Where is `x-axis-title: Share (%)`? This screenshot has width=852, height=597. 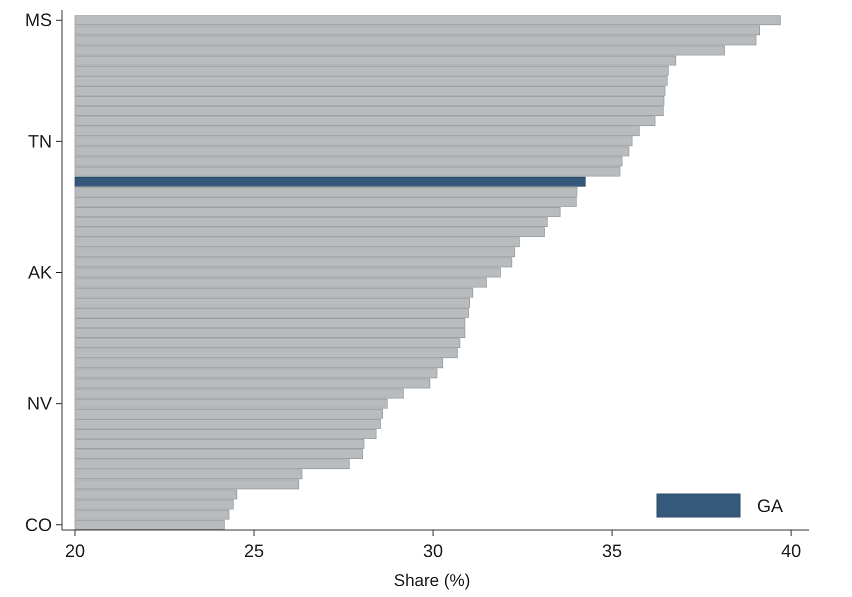
x-axis-title: Share (%) is located at coordinates (432, 580).